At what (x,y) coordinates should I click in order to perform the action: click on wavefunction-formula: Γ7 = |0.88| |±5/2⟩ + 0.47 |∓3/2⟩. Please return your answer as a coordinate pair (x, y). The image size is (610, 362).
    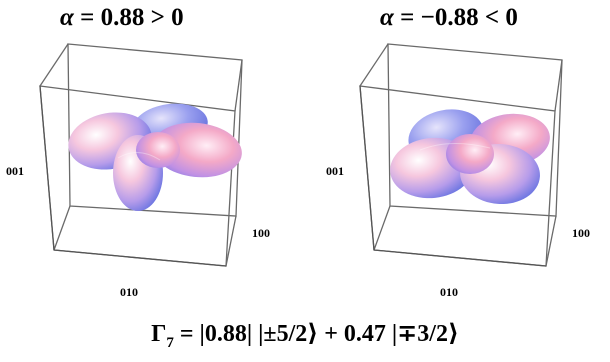
    Looking at the image, I should click on (305, 335).